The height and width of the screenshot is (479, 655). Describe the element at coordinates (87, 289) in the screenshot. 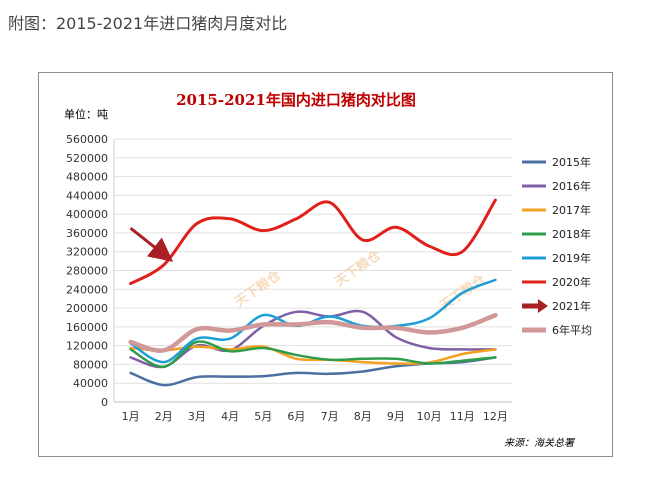

I see `y-tick-label: 240000` at that location.